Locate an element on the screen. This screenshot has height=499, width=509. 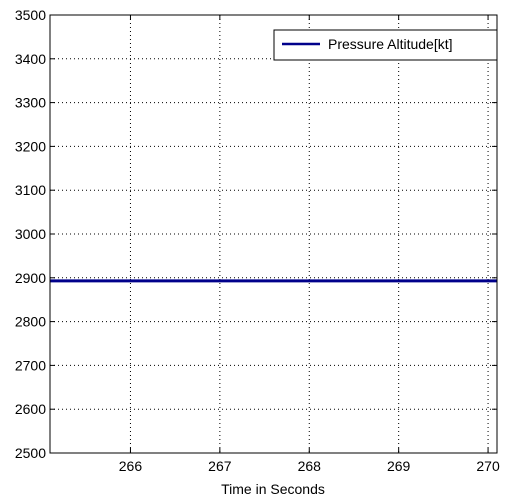
y-tick-label: 2500 is located at coordinates (30, 453).